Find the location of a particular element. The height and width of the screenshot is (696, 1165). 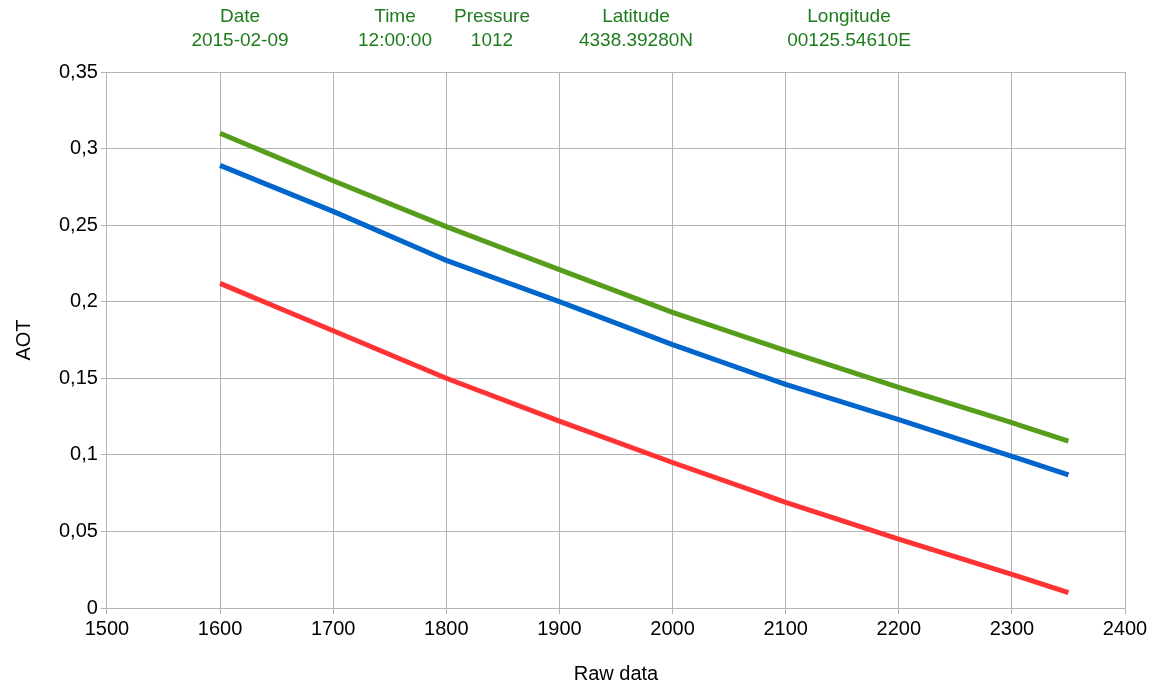

text: Date is located at coordinates (240, 16).